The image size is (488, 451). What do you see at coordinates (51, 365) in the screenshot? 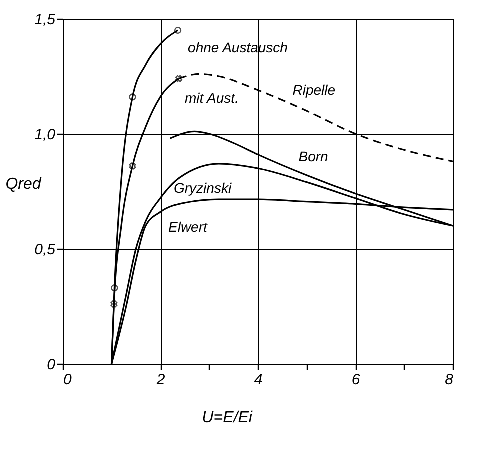
I see `y-tick-label: 0` at bounding box center [51, 365].